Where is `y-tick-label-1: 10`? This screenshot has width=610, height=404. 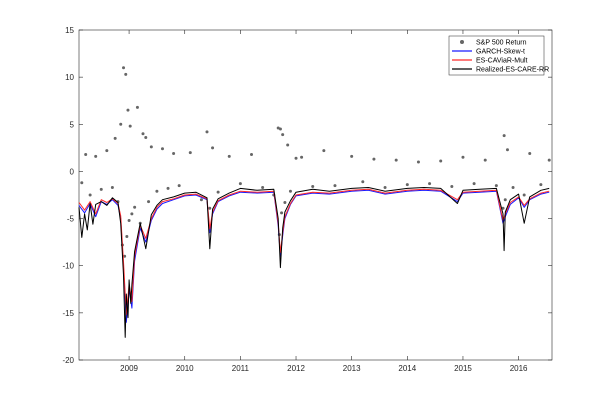
y-tick-label-1: 10 is located at coordinates (69, 77).